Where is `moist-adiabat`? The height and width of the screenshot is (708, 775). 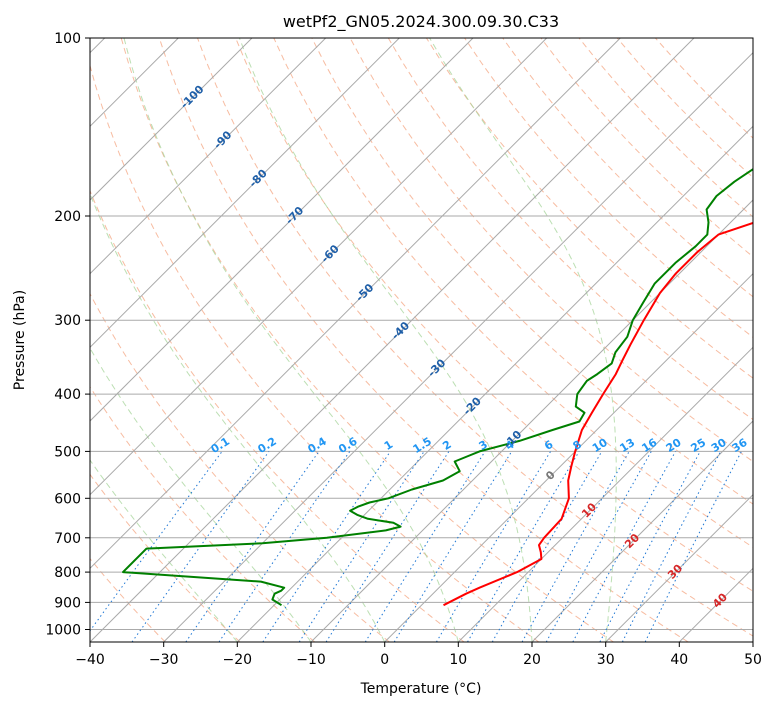 moist-adiabat is located at coordinates (164, 550).